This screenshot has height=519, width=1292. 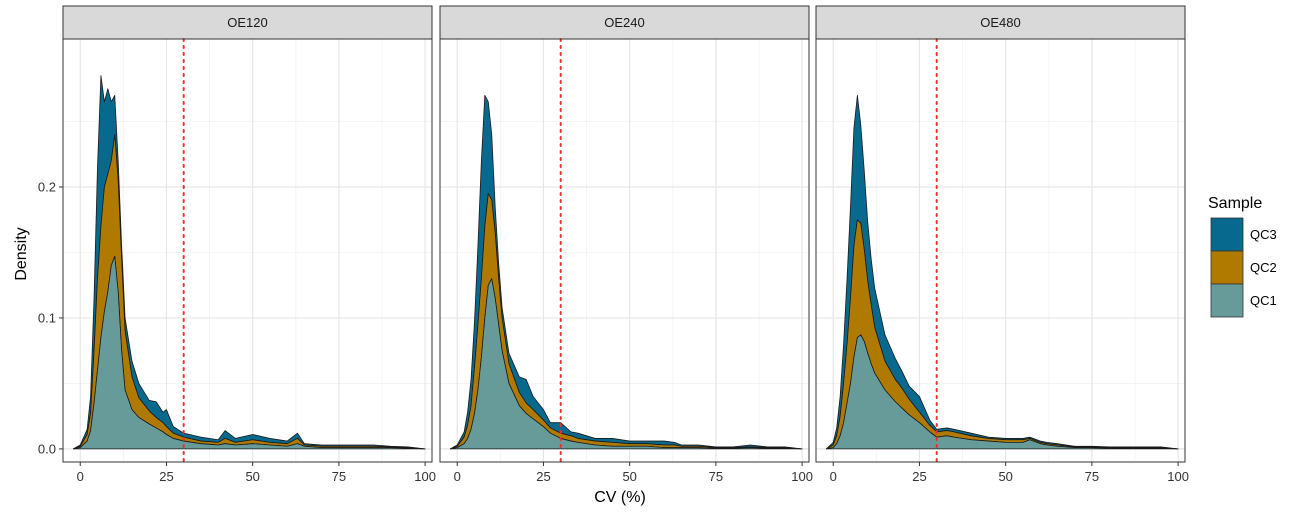 I want to click on y-axis: 0.0 0.1 0.2, so click(x=50, y=317).